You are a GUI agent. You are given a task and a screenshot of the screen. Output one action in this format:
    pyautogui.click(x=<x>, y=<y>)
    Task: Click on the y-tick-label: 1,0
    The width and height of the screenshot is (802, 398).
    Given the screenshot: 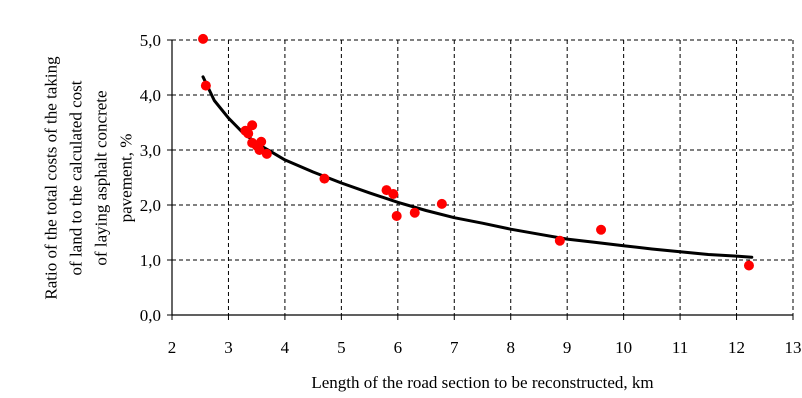 What is the action you would take?
    pyautogui.click(x=150, y=260)
    